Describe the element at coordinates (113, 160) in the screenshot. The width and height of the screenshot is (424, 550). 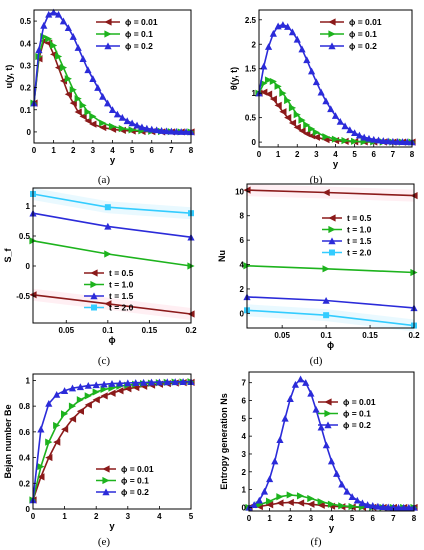
I see `x-axis-label: y` at that location.